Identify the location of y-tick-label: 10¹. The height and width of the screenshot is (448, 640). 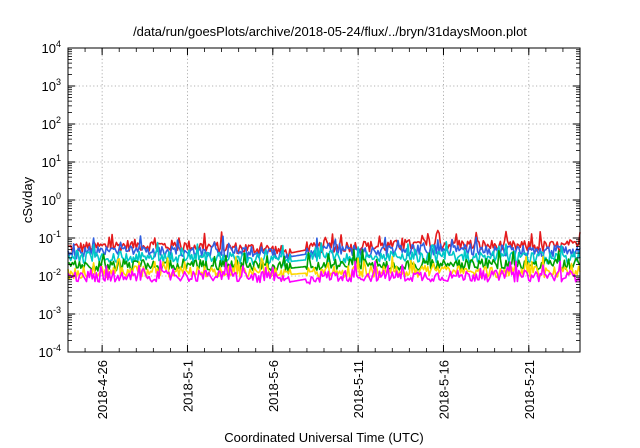
(51, 161).